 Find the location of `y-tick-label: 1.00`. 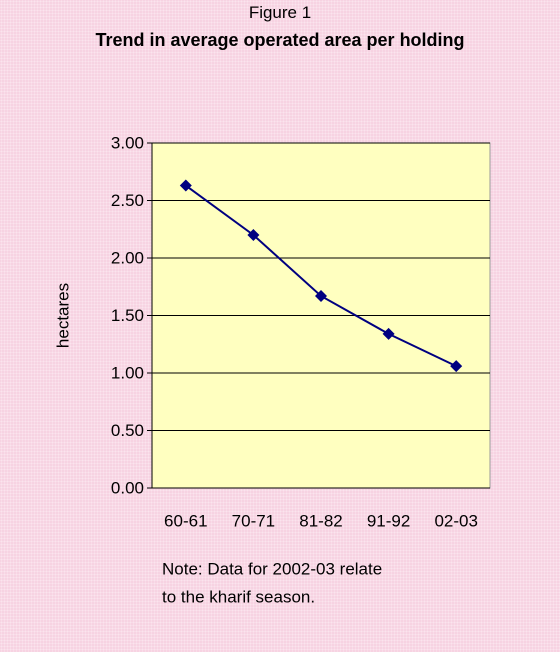

y-tick-label: 1.00 is located at coordinates (127, 372).